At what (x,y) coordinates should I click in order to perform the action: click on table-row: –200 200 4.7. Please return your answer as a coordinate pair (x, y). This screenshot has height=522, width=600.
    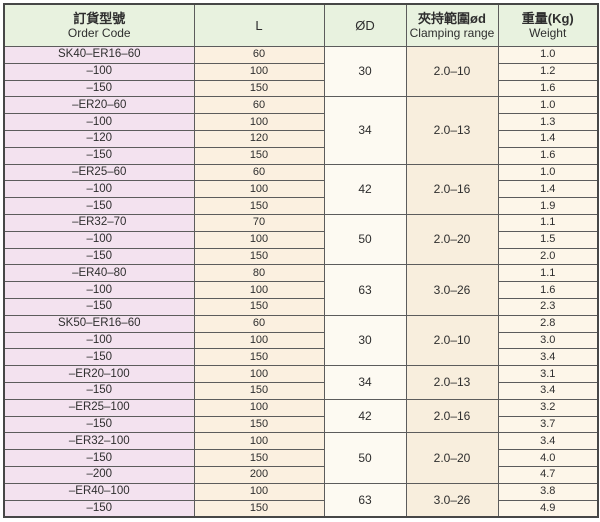
    Looking at the image, I should click on (301, 474).